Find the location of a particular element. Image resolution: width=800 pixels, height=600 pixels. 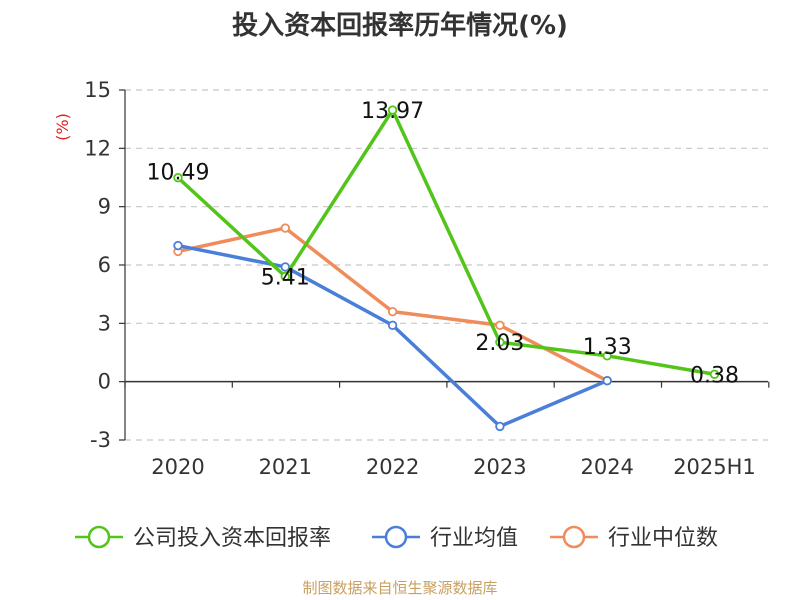

data-label: 0.38 is located at coordinates (714, 375).